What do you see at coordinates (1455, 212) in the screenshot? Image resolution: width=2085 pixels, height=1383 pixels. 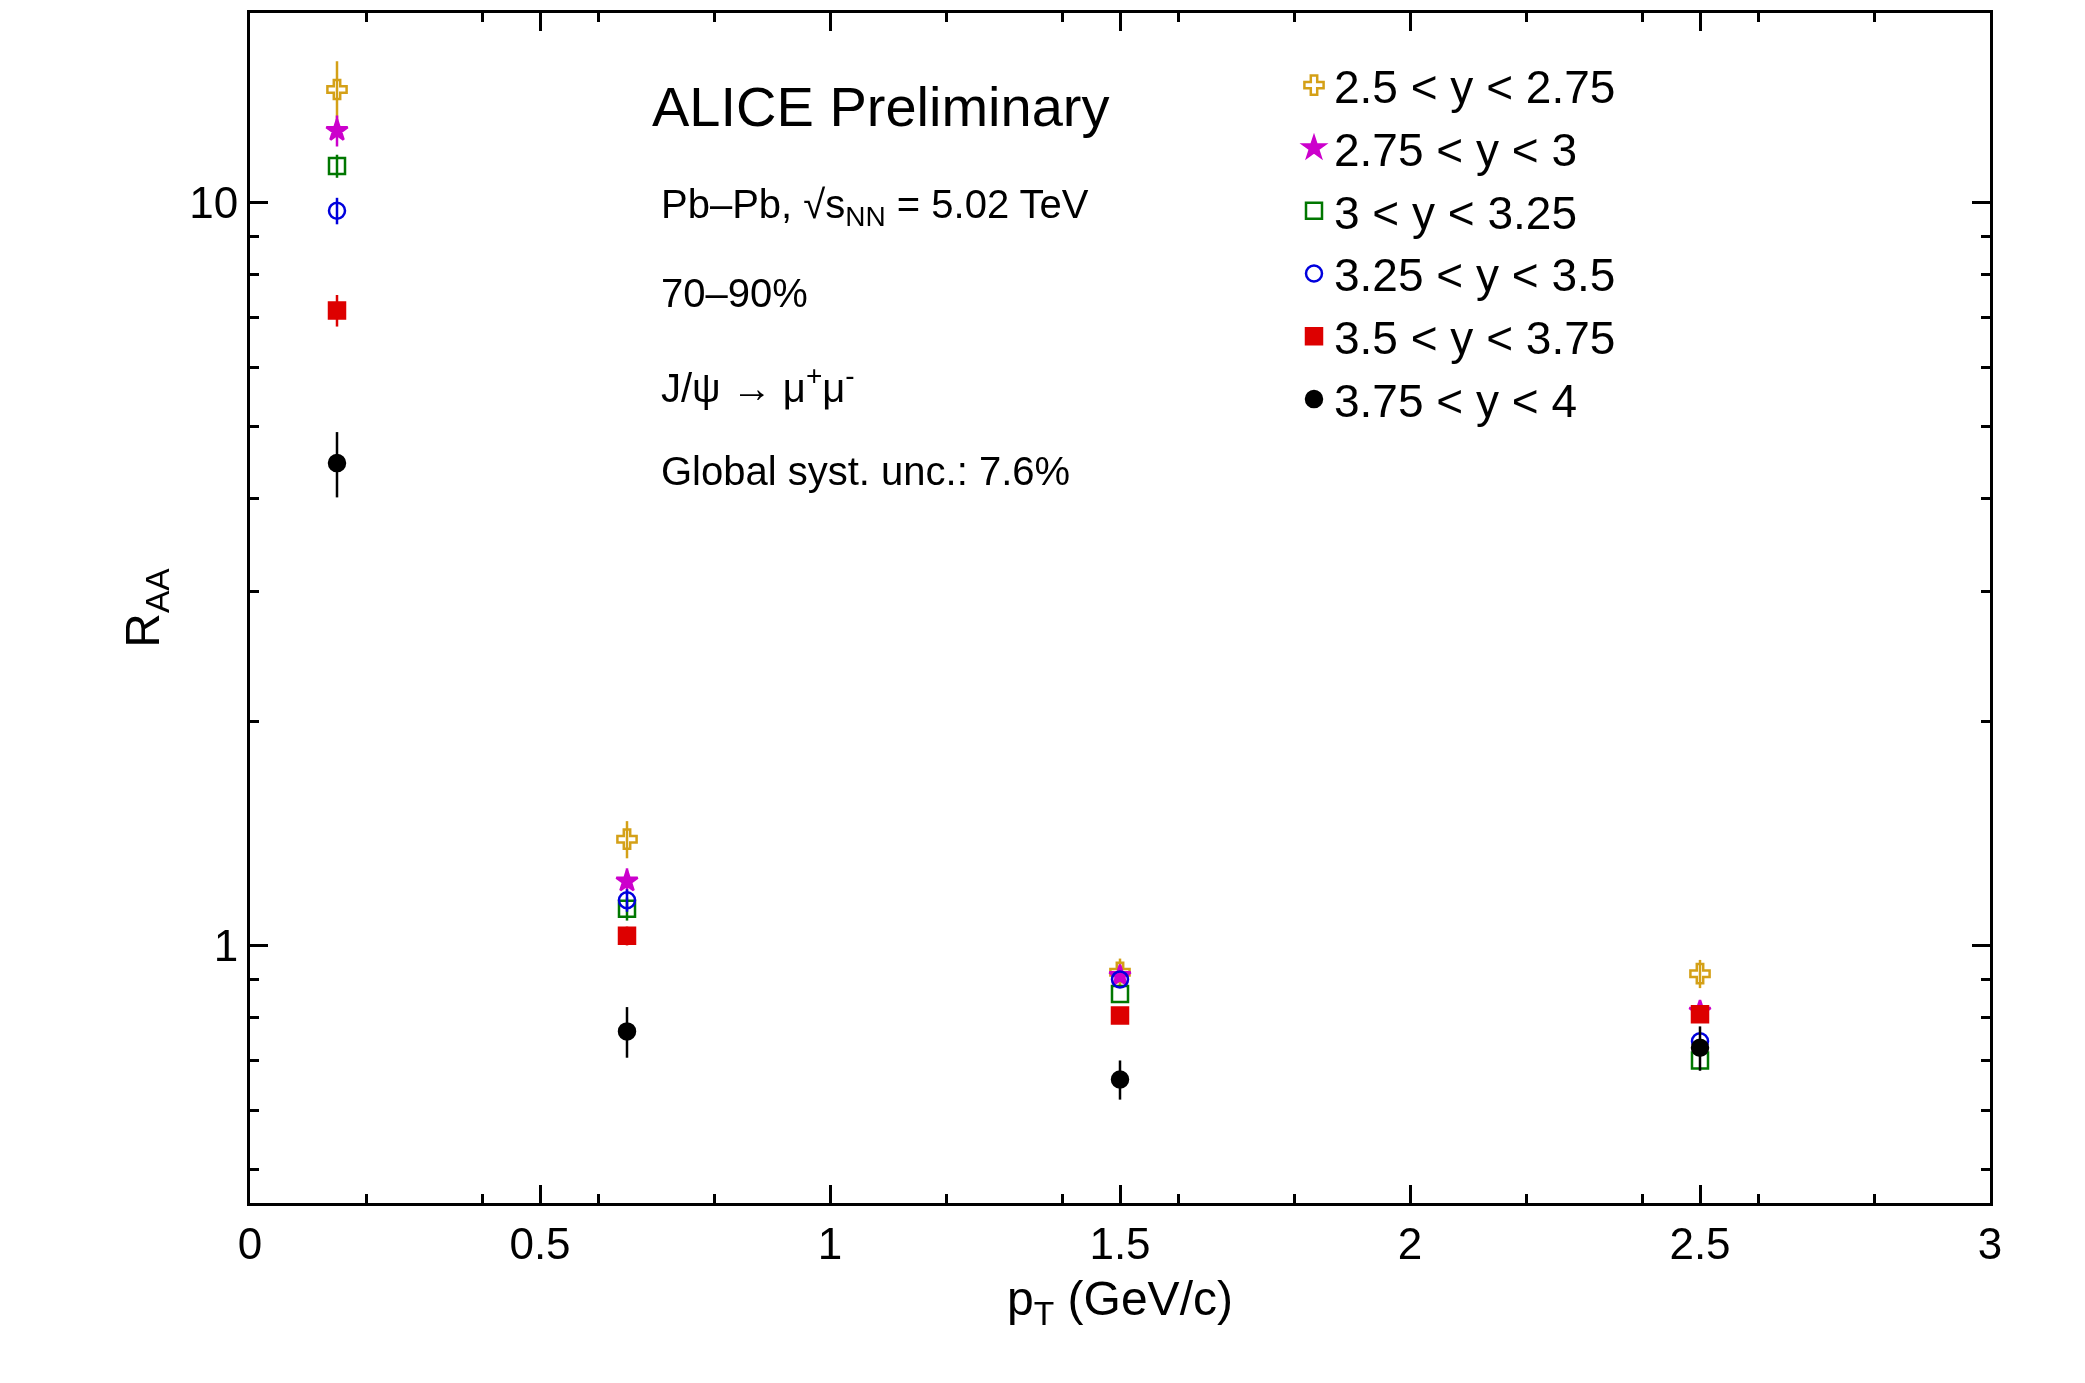 I see `legend-label: 3 < y < 3.25` at bounding box center [1455, 212].